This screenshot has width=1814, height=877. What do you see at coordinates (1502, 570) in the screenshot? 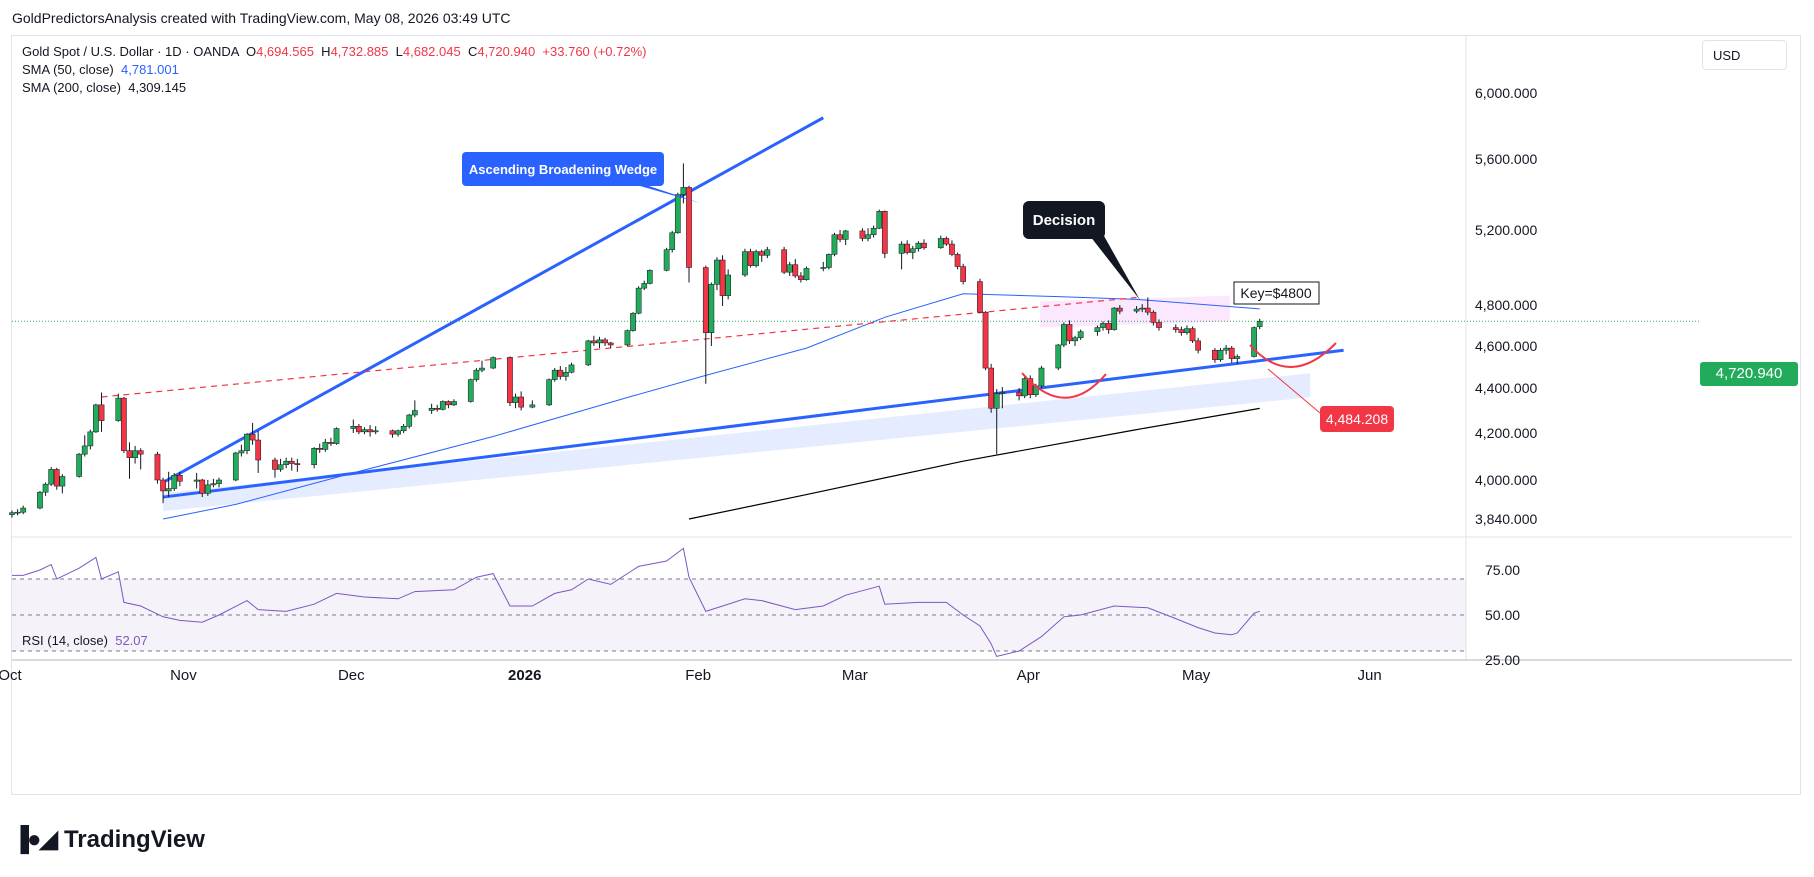
I see `rsi-tick-label: 75.00` at bounding box center [1502, 570].